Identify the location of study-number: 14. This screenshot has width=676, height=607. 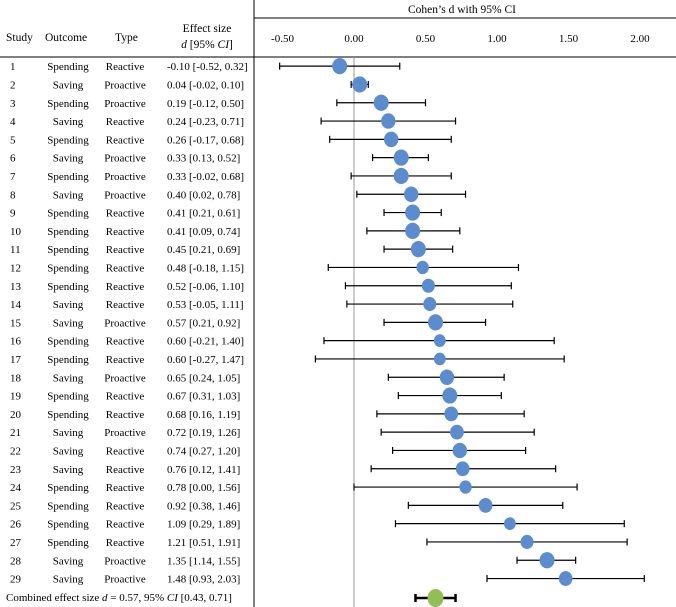
(16, 305).